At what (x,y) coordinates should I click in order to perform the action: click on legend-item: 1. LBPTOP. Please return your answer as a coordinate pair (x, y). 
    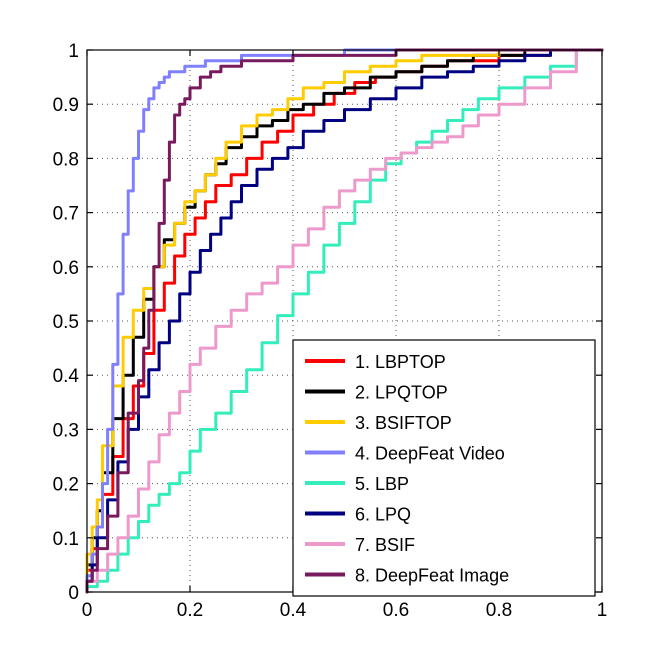
    Looking at the image, I should click on (375, 362).